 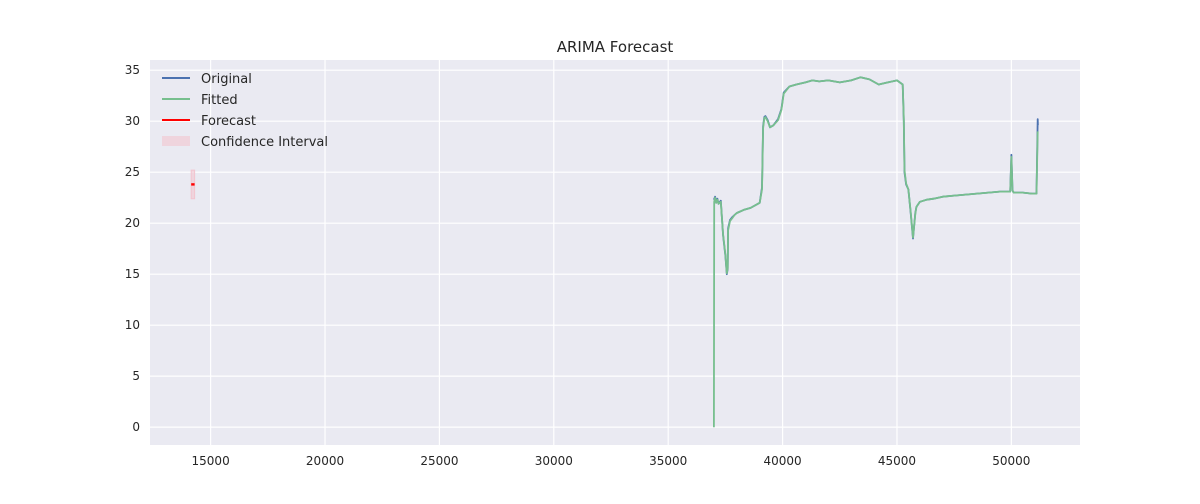 What do you see at coordinates (132, 70) in the screenshot?
I see `y-tick-label: 35` at bounding box center [132, 70].